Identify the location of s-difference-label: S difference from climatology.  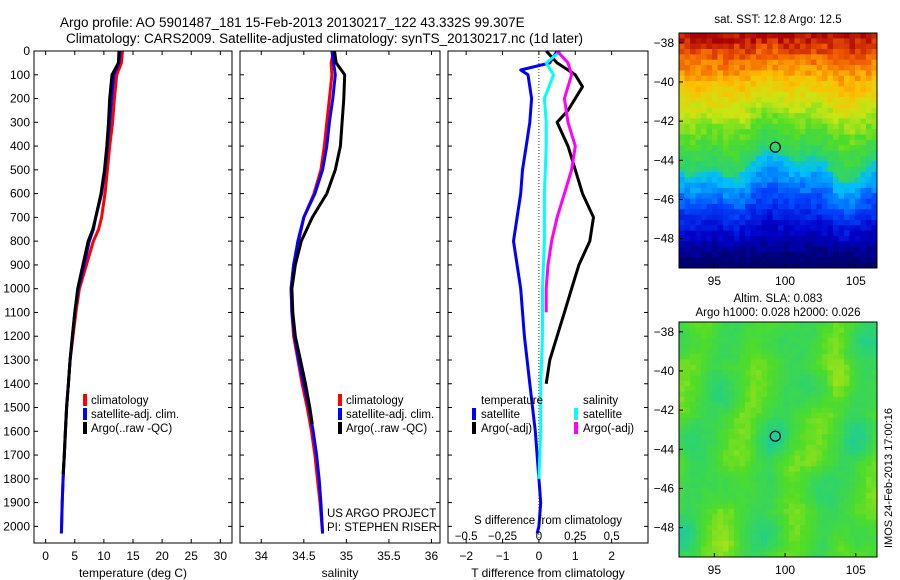
(548, 521).